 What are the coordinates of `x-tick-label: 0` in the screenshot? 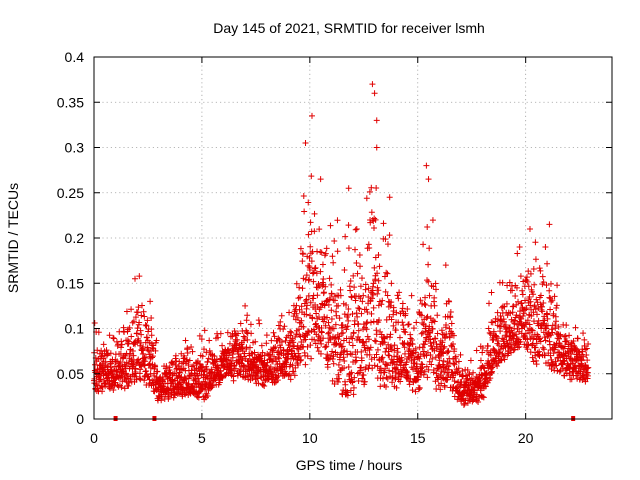 It's located at (94, 438).